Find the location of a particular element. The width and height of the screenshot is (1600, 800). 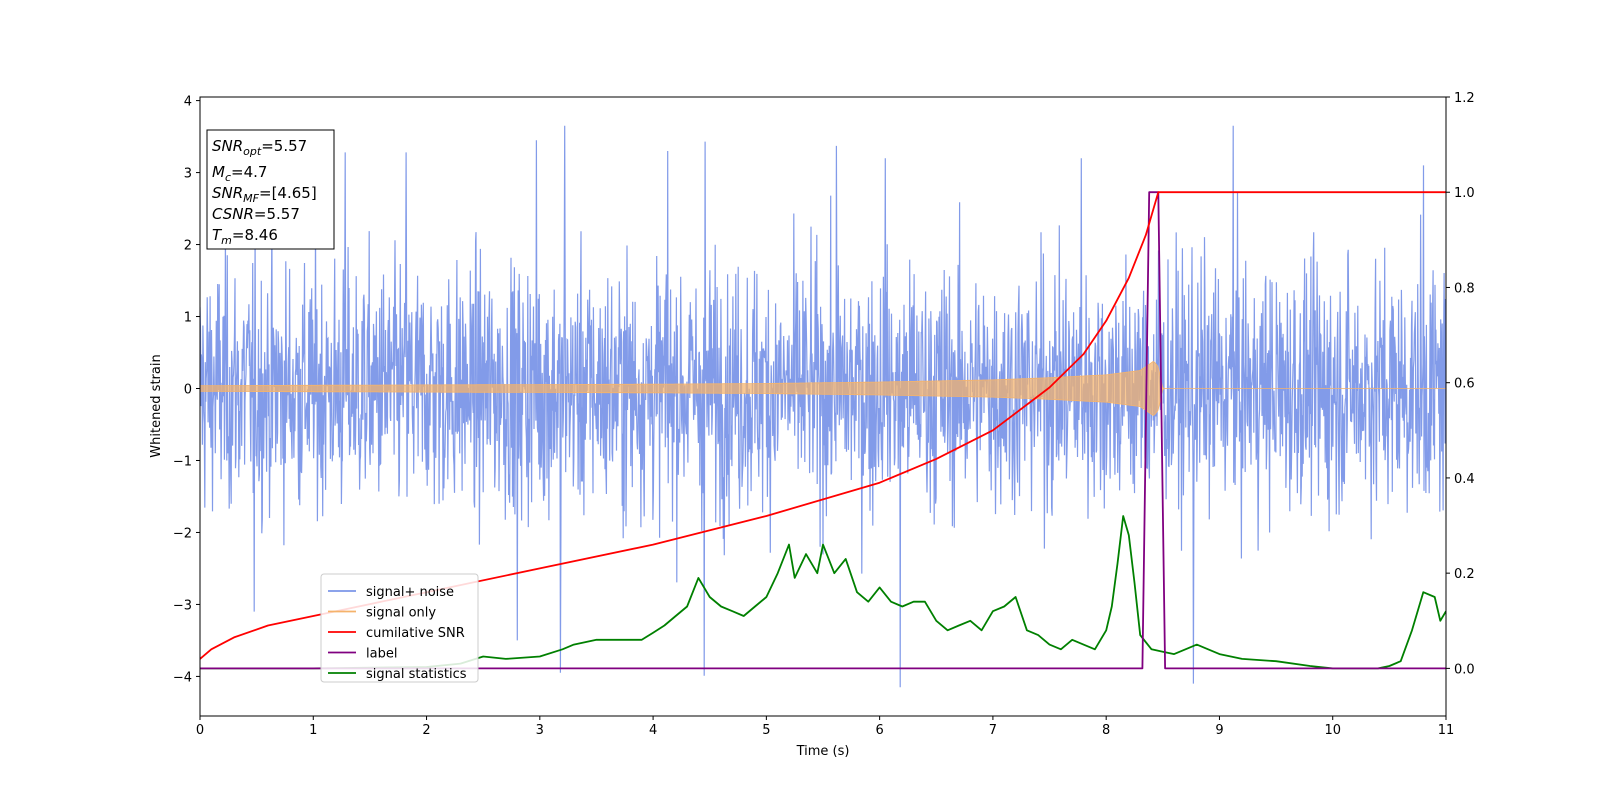

x-tick-label: 6 is located at coordinates (879, 730).